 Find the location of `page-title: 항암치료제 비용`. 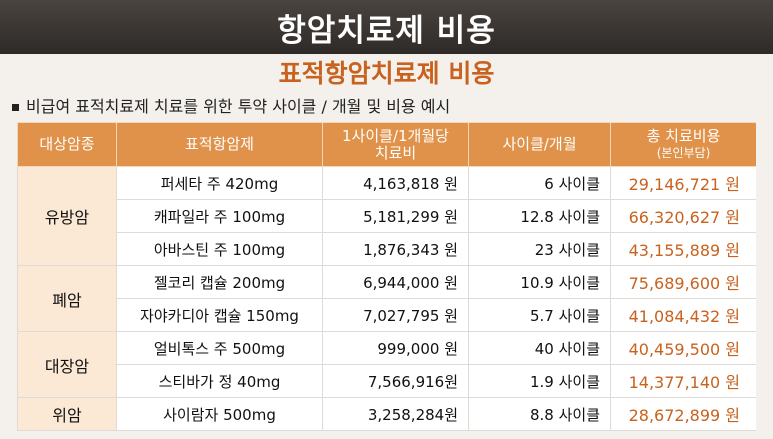

page-title: 항암치료제 비용 is located at coordinates (386, 30).